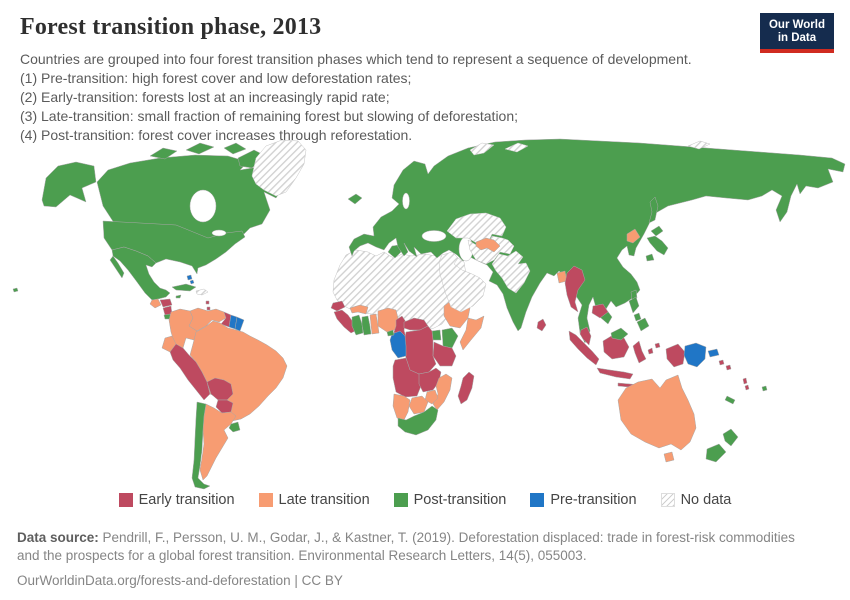 This screenshot has height=600, width=850. I want to click on legend-swatch-early, so click(125, 500).